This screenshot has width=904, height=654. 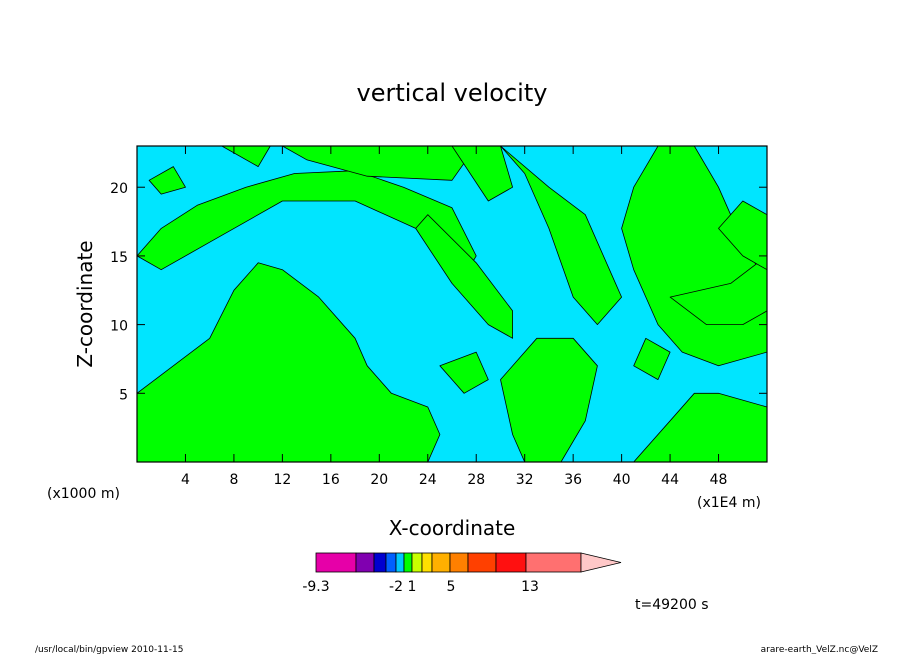 What do you see at coordinates (331, 480) in the screenshot?
I see `x-tick-label: 16` at bounding box center [331, 480].